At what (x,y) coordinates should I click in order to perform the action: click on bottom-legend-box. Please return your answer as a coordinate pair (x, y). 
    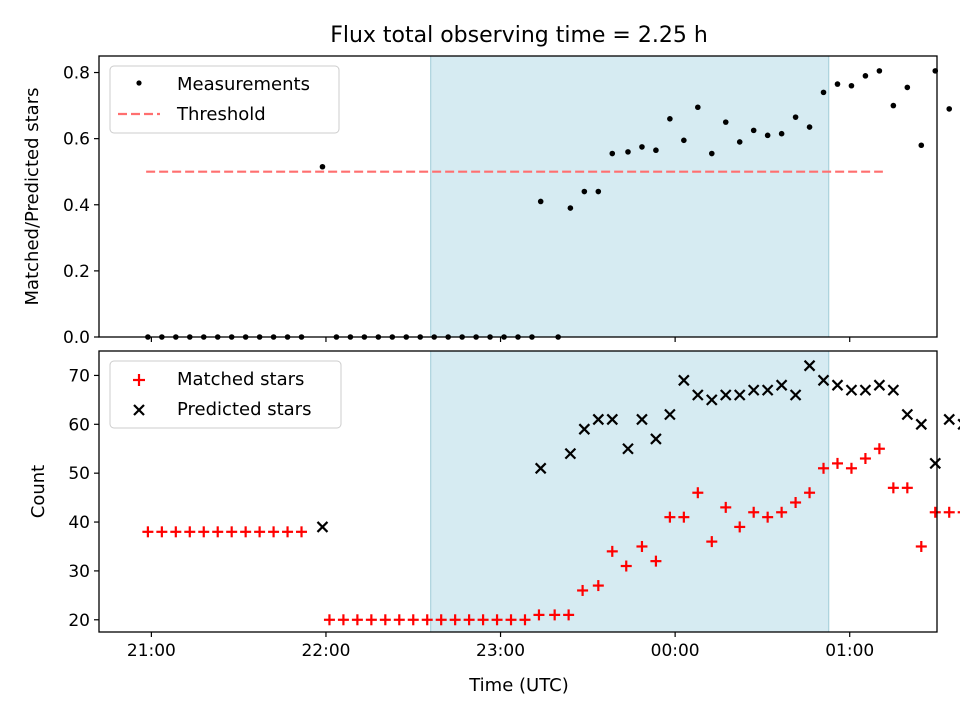
    Looking at the image, I should click on (225, 394).